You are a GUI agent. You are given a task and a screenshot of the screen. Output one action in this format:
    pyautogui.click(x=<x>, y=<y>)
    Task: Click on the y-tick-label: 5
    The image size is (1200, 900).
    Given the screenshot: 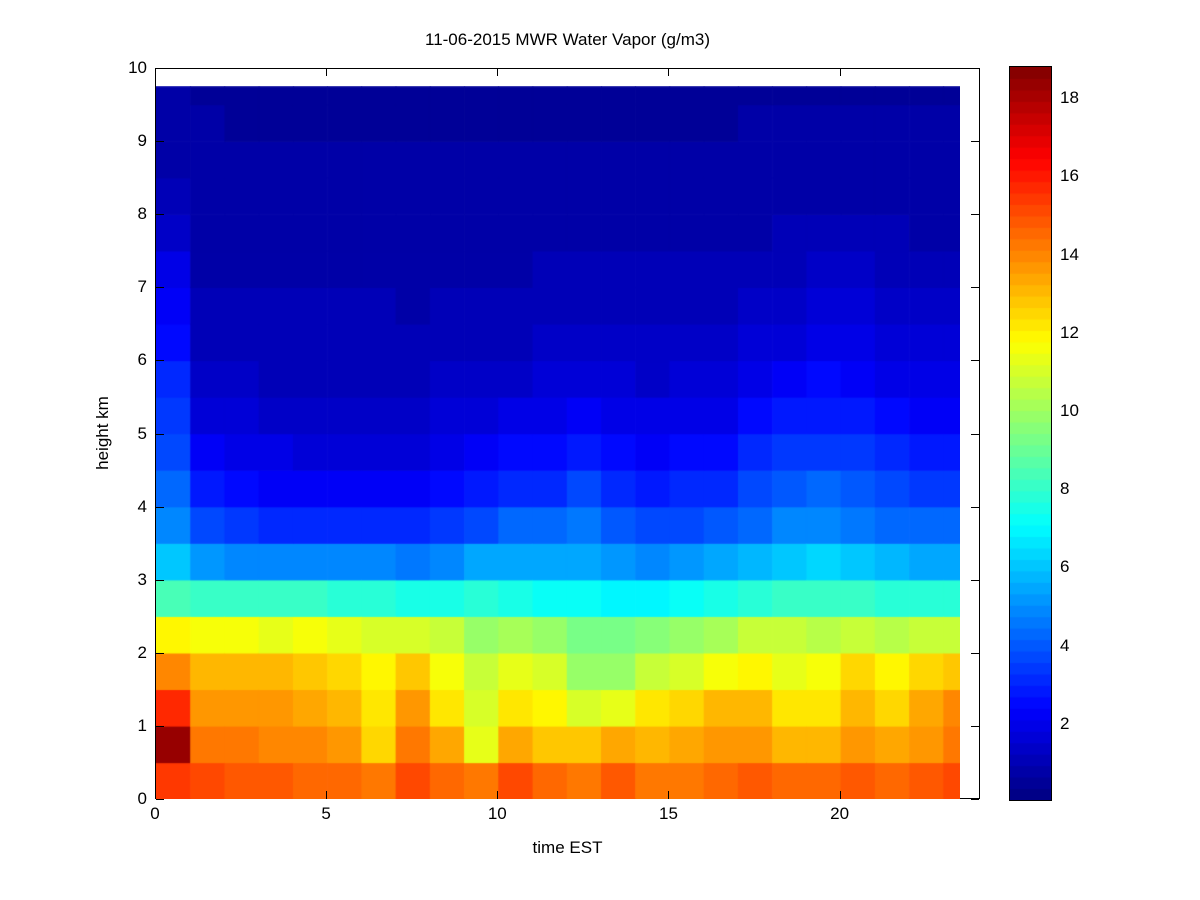 What is the action you would take?
    pyautogui.click(x=142, y=433)
    